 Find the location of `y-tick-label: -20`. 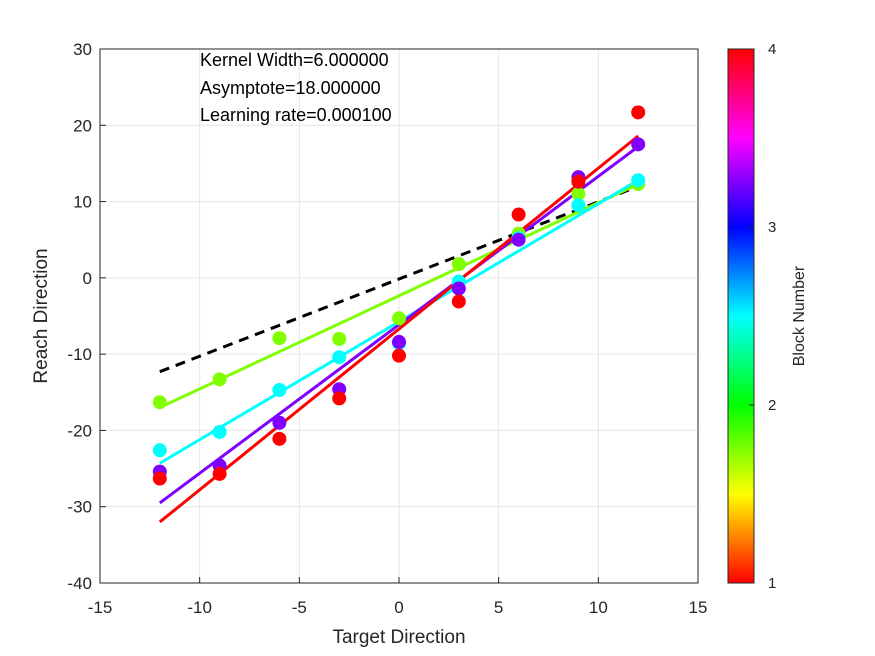

y-tick-label: -20 is located at coordinates (79, 430).